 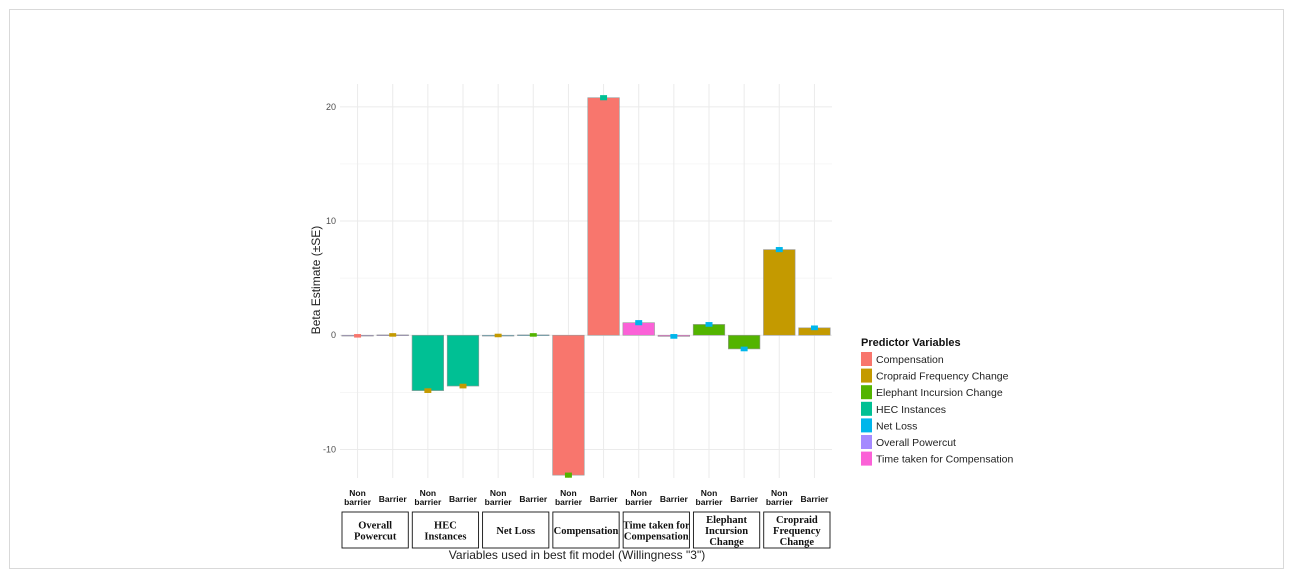 What do you see at coordinates (916, 443) in the screenshot?
I see `legend-entry: Overall Powercut` at bounding box center [916, 443].